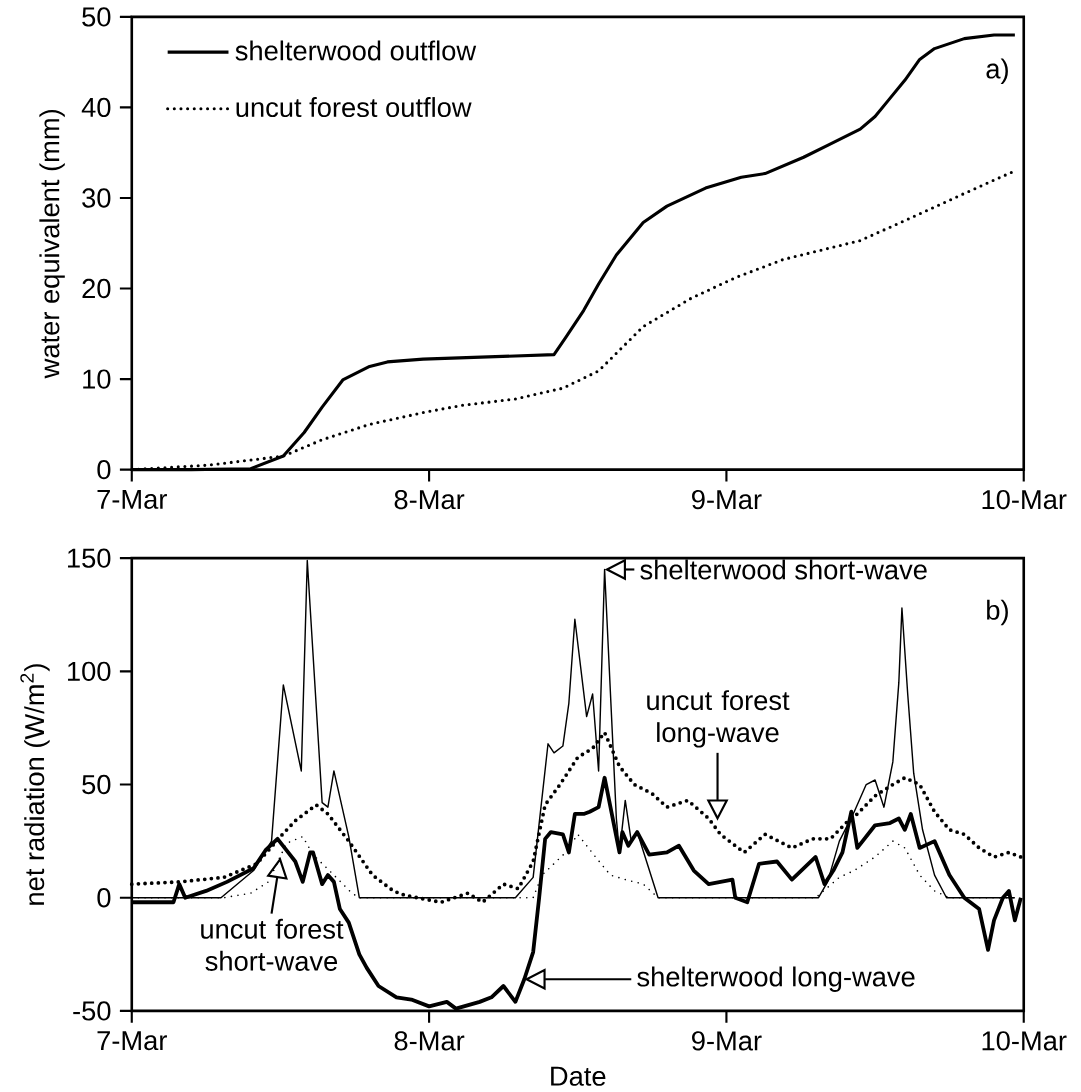 The height and width of the screenshot is (1092, 1081). What do you see at coordinates (97, 379) in the screenshot?
I see `y-tick-label: 10` at bounding box center [97, 379].